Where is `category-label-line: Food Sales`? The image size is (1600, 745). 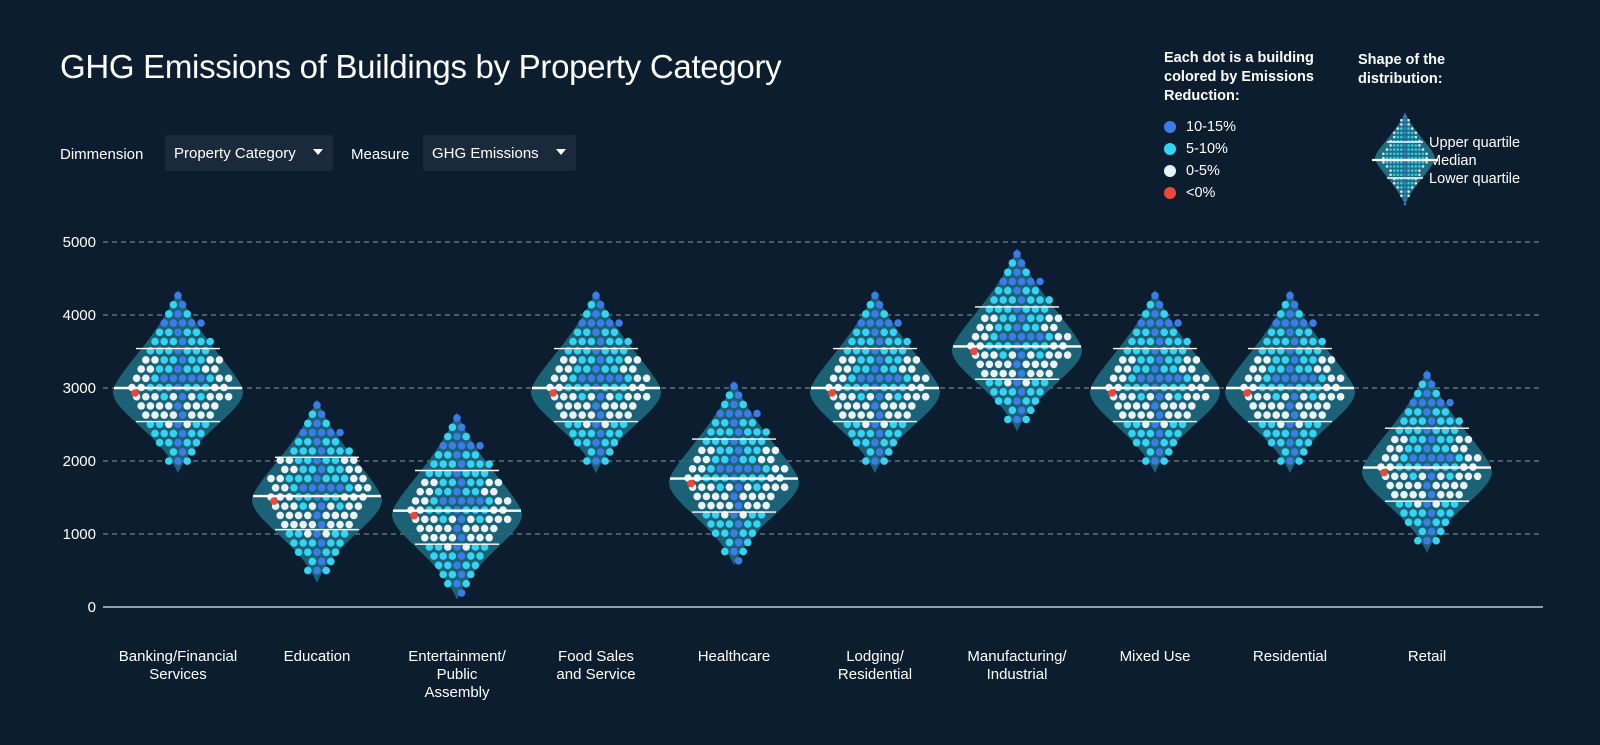
category-label-line: Food Sales is located at coordinates (596, 656).